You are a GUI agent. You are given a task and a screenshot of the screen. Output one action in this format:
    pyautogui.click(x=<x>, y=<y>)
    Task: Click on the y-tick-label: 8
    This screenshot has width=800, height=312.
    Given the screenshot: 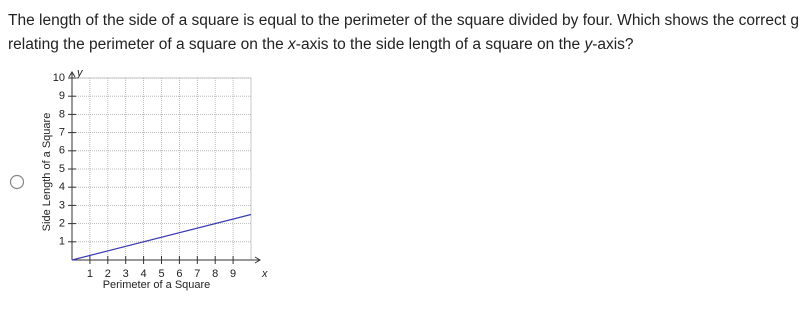 What is the action you would take?
    pyautogui.click(x=62, y=114)
    